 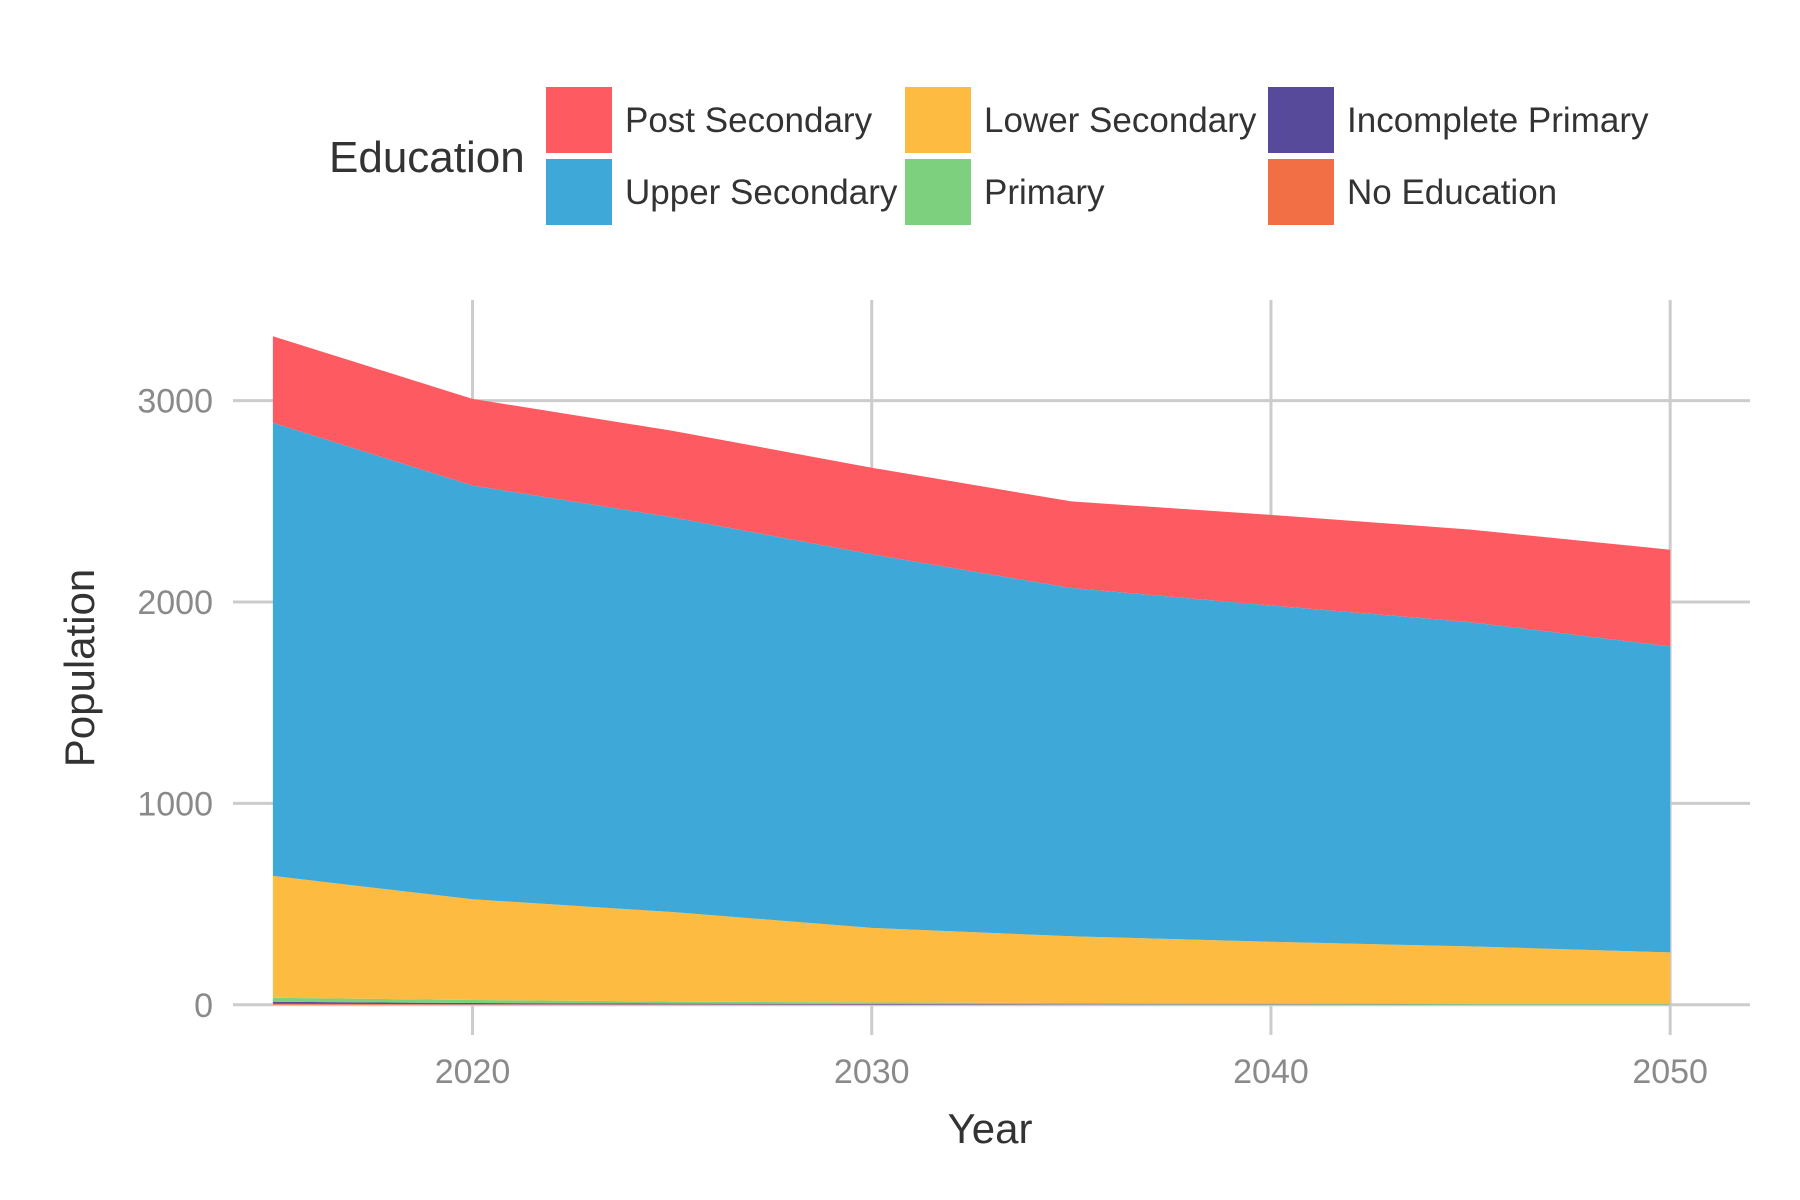 I want to click on y-tick-label: 3000, so click(x=175, y=402).